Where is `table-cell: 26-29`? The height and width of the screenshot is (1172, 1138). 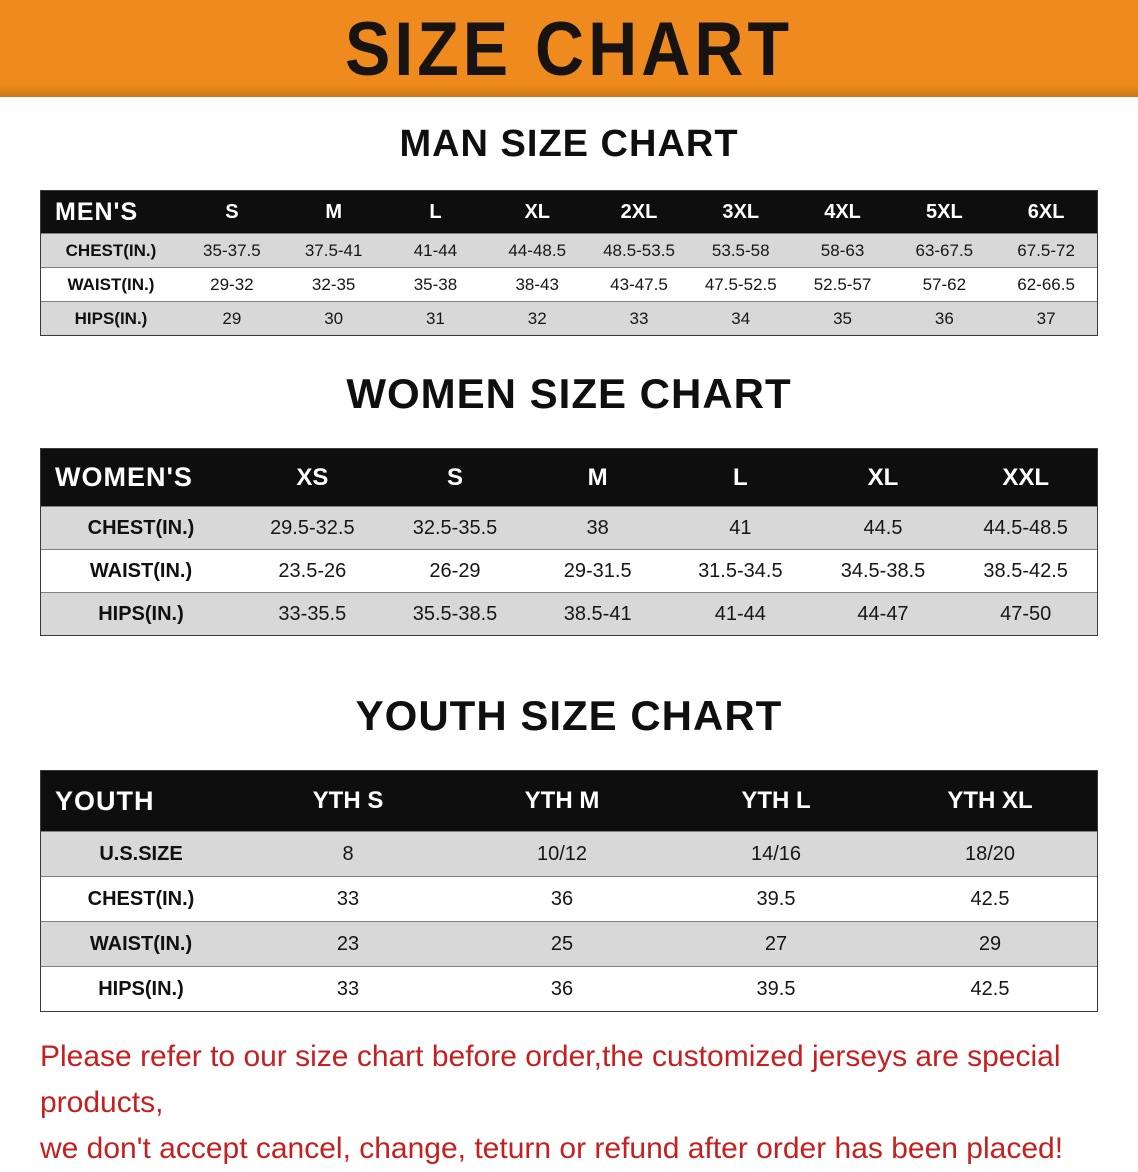 table-cell: 26-29 is located at coordinates (455, 570).